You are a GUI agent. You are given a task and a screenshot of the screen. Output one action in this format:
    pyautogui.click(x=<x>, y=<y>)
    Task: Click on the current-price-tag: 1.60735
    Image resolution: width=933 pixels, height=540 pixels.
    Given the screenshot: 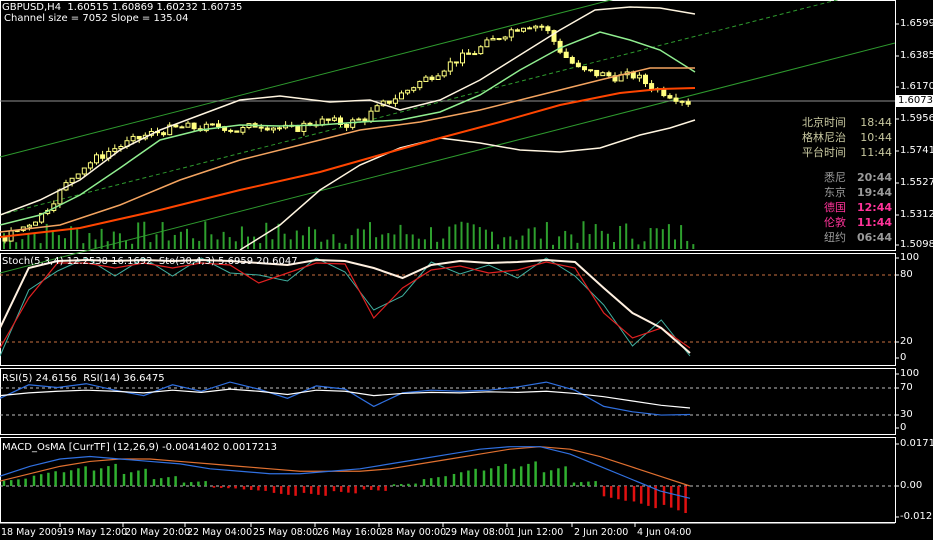 What is the action you would take?
    pyautogui.click(x=914, y=101)
    